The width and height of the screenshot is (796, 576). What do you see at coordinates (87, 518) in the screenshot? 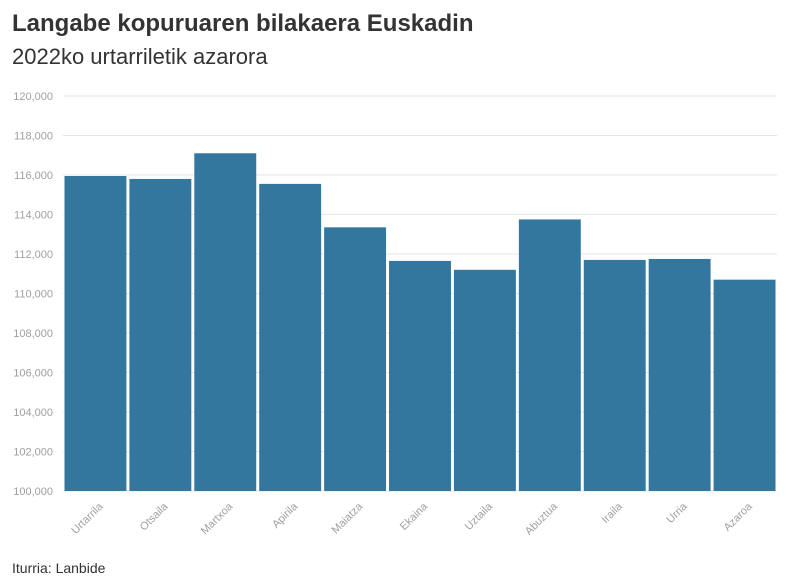
I see `x-tick-label: Urtarrila` at bounding box center [87, 518].